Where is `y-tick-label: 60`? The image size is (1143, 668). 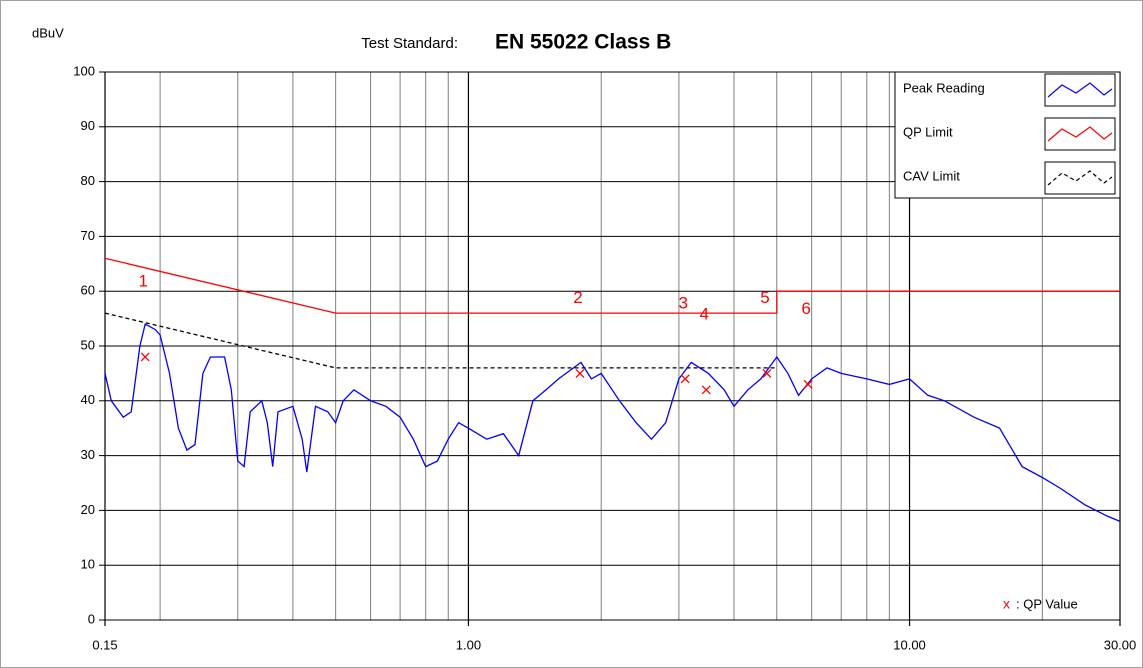 y-tick-label: 60 is located at coordinates (88, 290).